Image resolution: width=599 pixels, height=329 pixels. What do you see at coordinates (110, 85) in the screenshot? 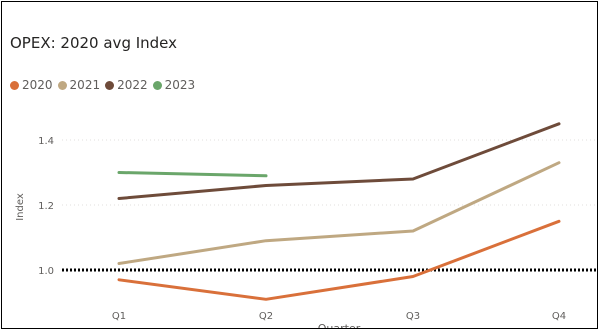
I see `legend-swatch-2022` at bounding box center [110, 85].